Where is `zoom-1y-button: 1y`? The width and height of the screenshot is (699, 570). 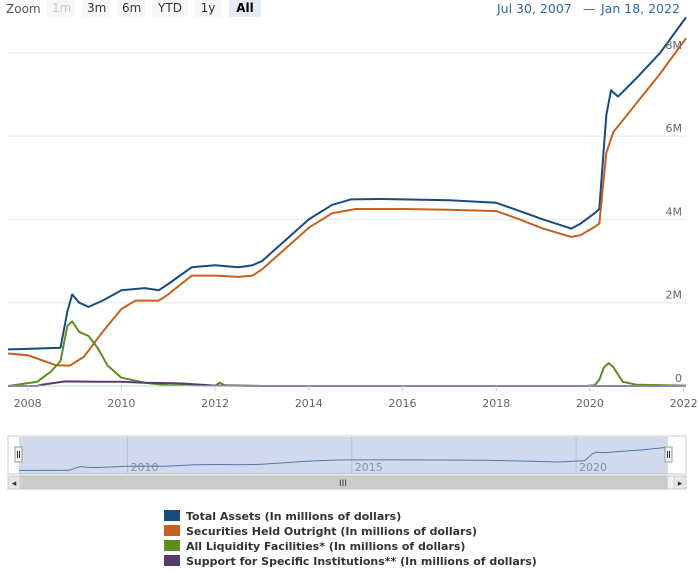
zoom-1y-button: 1y is located at coordinates (208, 8).